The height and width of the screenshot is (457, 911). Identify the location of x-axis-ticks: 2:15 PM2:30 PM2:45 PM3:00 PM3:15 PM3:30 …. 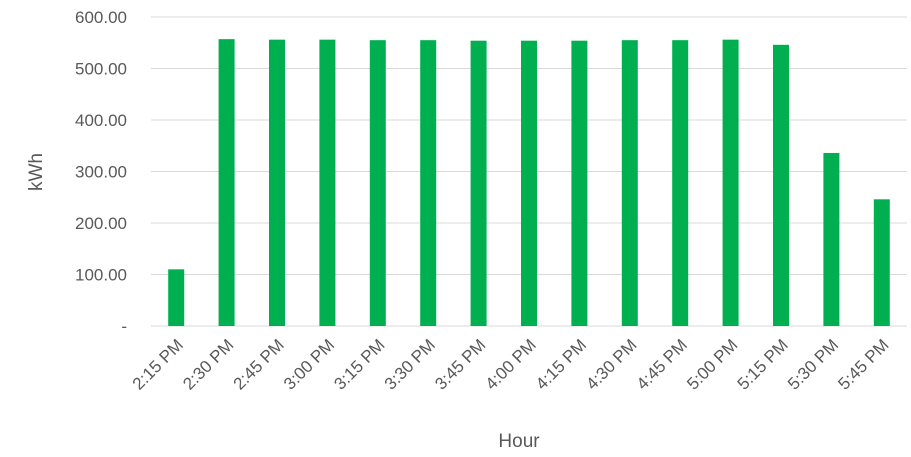
(511, 364).